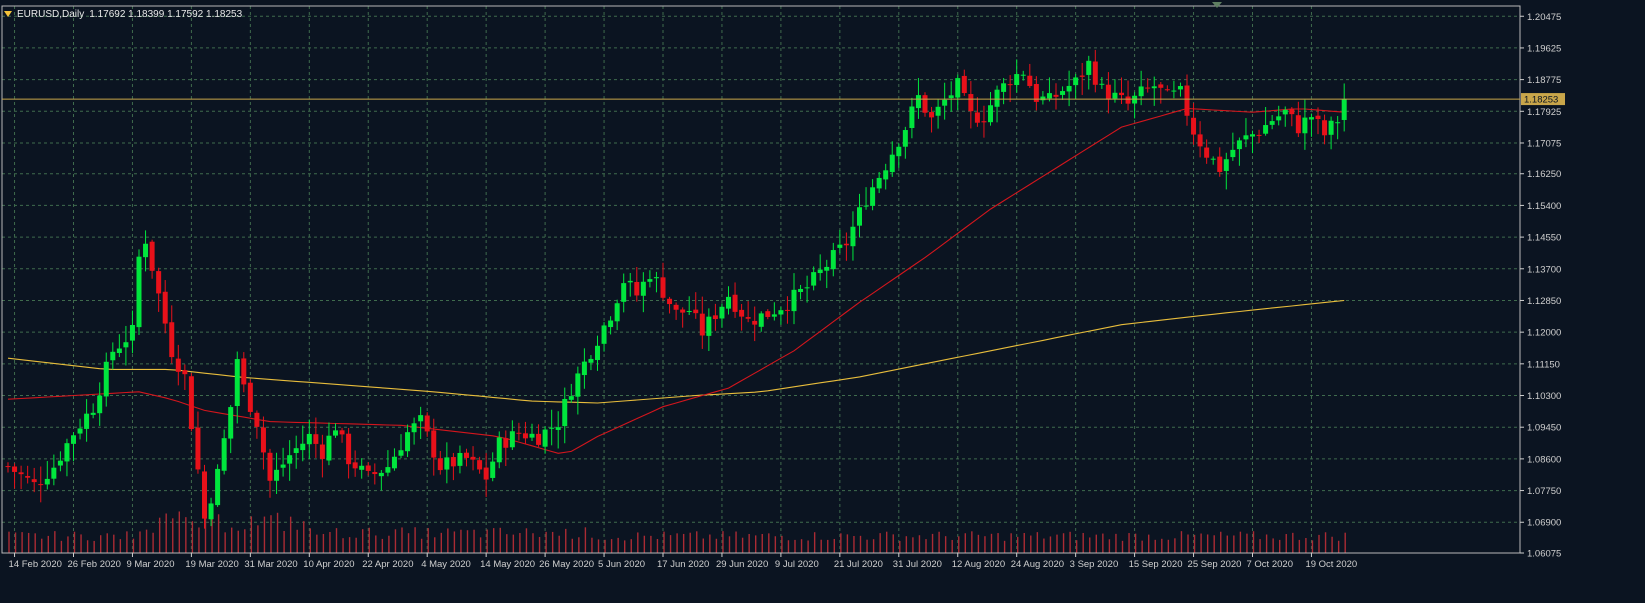 The height and width of the screenshot is (603, 1645). Describe the element at coordinates (387, 564) in the screenshot. I see `x-tick-label: 22 Apr 2020` at that location.